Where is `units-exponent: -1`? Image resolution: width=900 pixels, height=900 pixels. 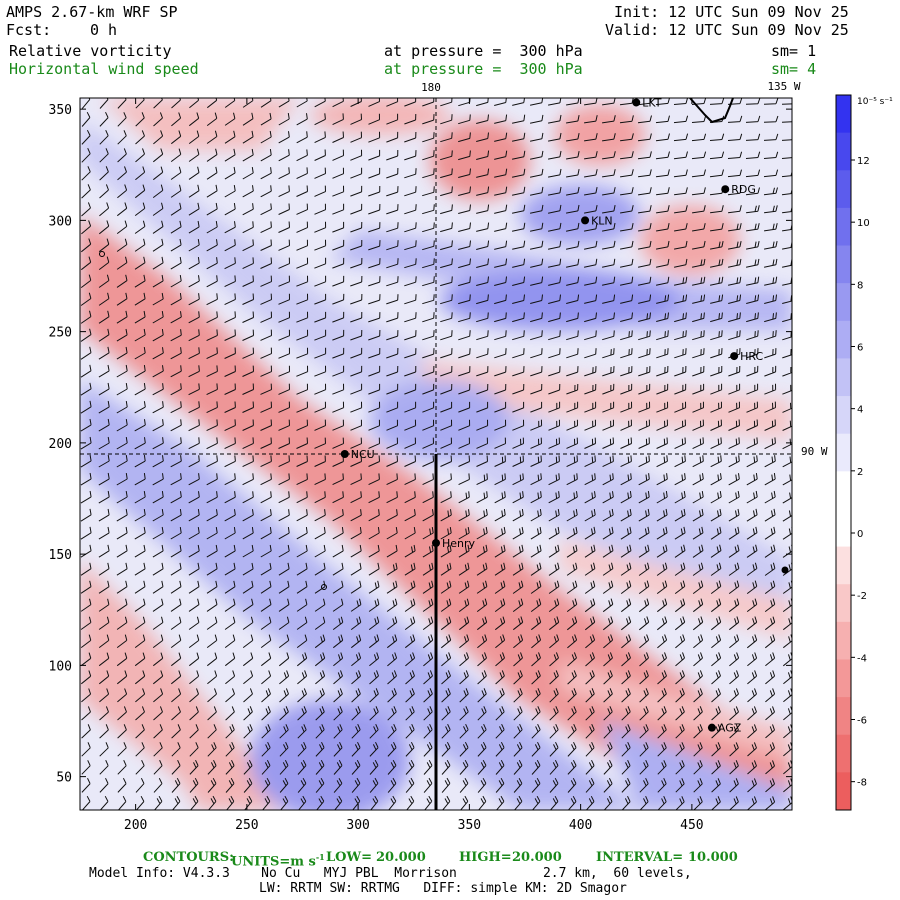 units-exponent: -1 is located at coordinates (320, 857).